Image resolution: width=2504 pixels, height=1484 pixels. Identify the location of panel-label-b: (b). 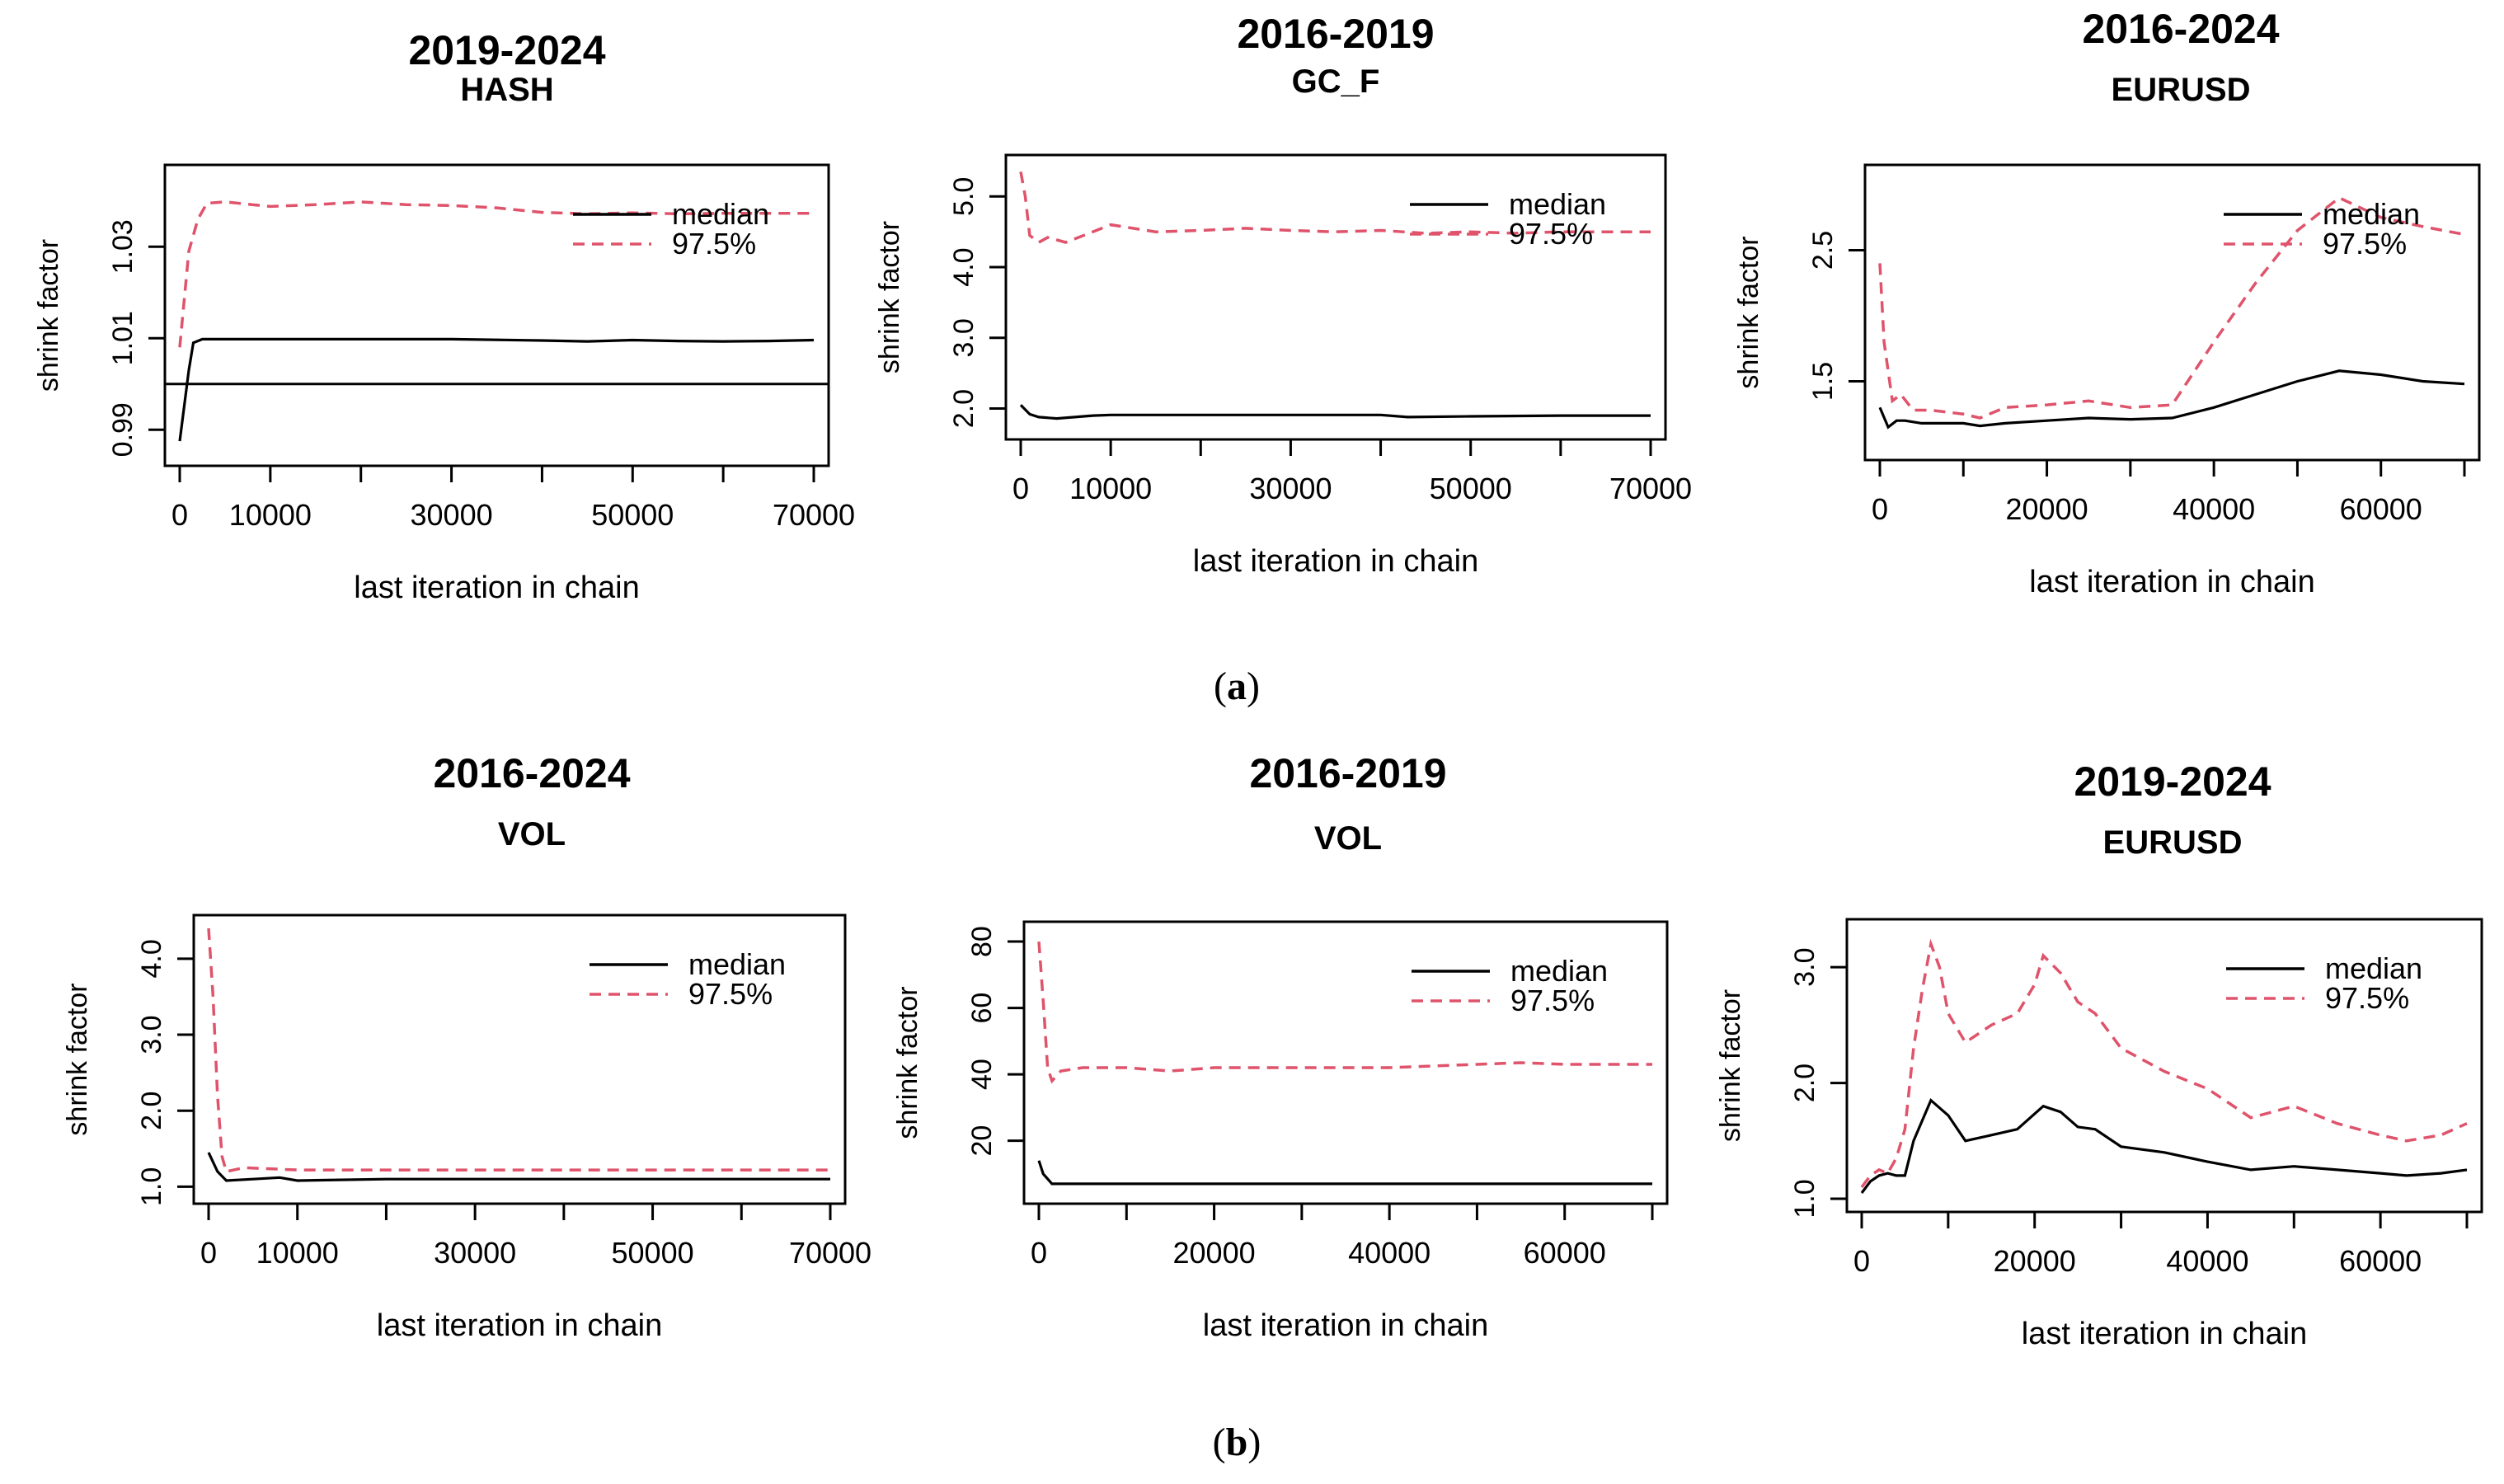
(1237, 1442).